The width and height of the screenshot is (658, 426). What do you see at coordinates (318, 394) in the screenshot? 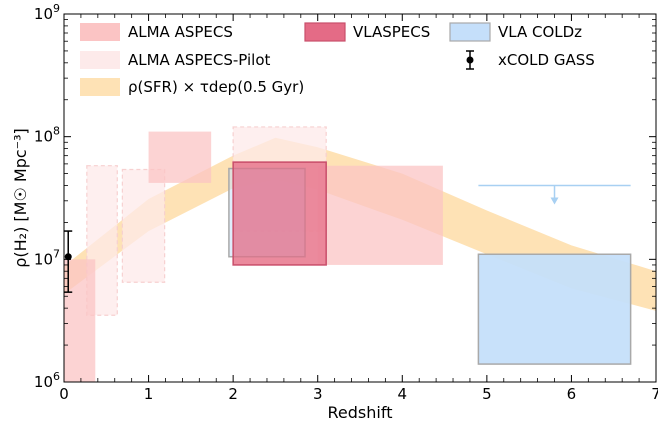
I see `x-tick-label-3: 3` at bounding box center [318, 394].